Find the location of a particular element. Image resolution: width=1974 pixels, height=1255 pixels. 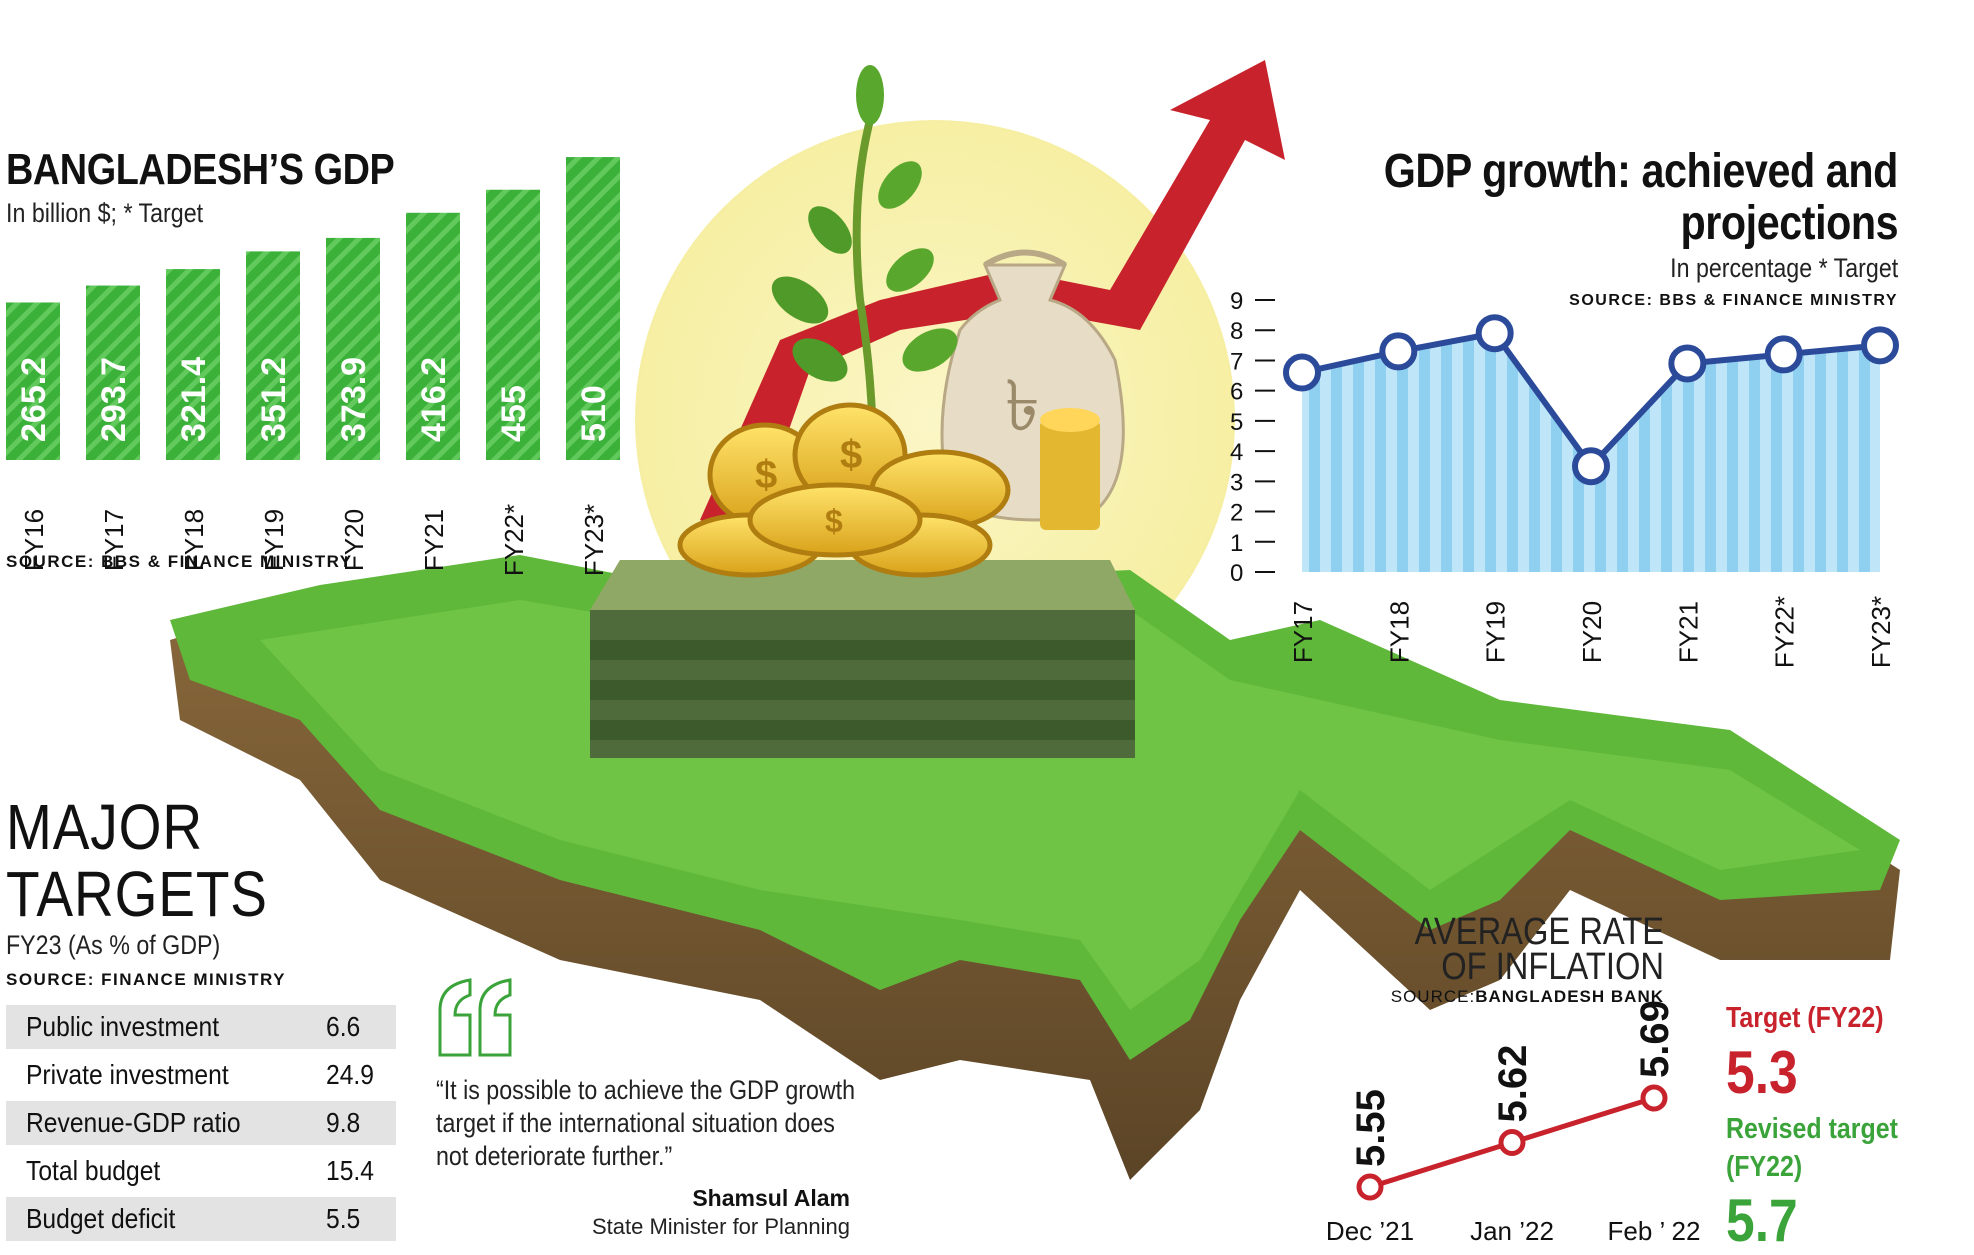

quote-line3: not deteriorate further.” is located at coordinates (554, 1156).